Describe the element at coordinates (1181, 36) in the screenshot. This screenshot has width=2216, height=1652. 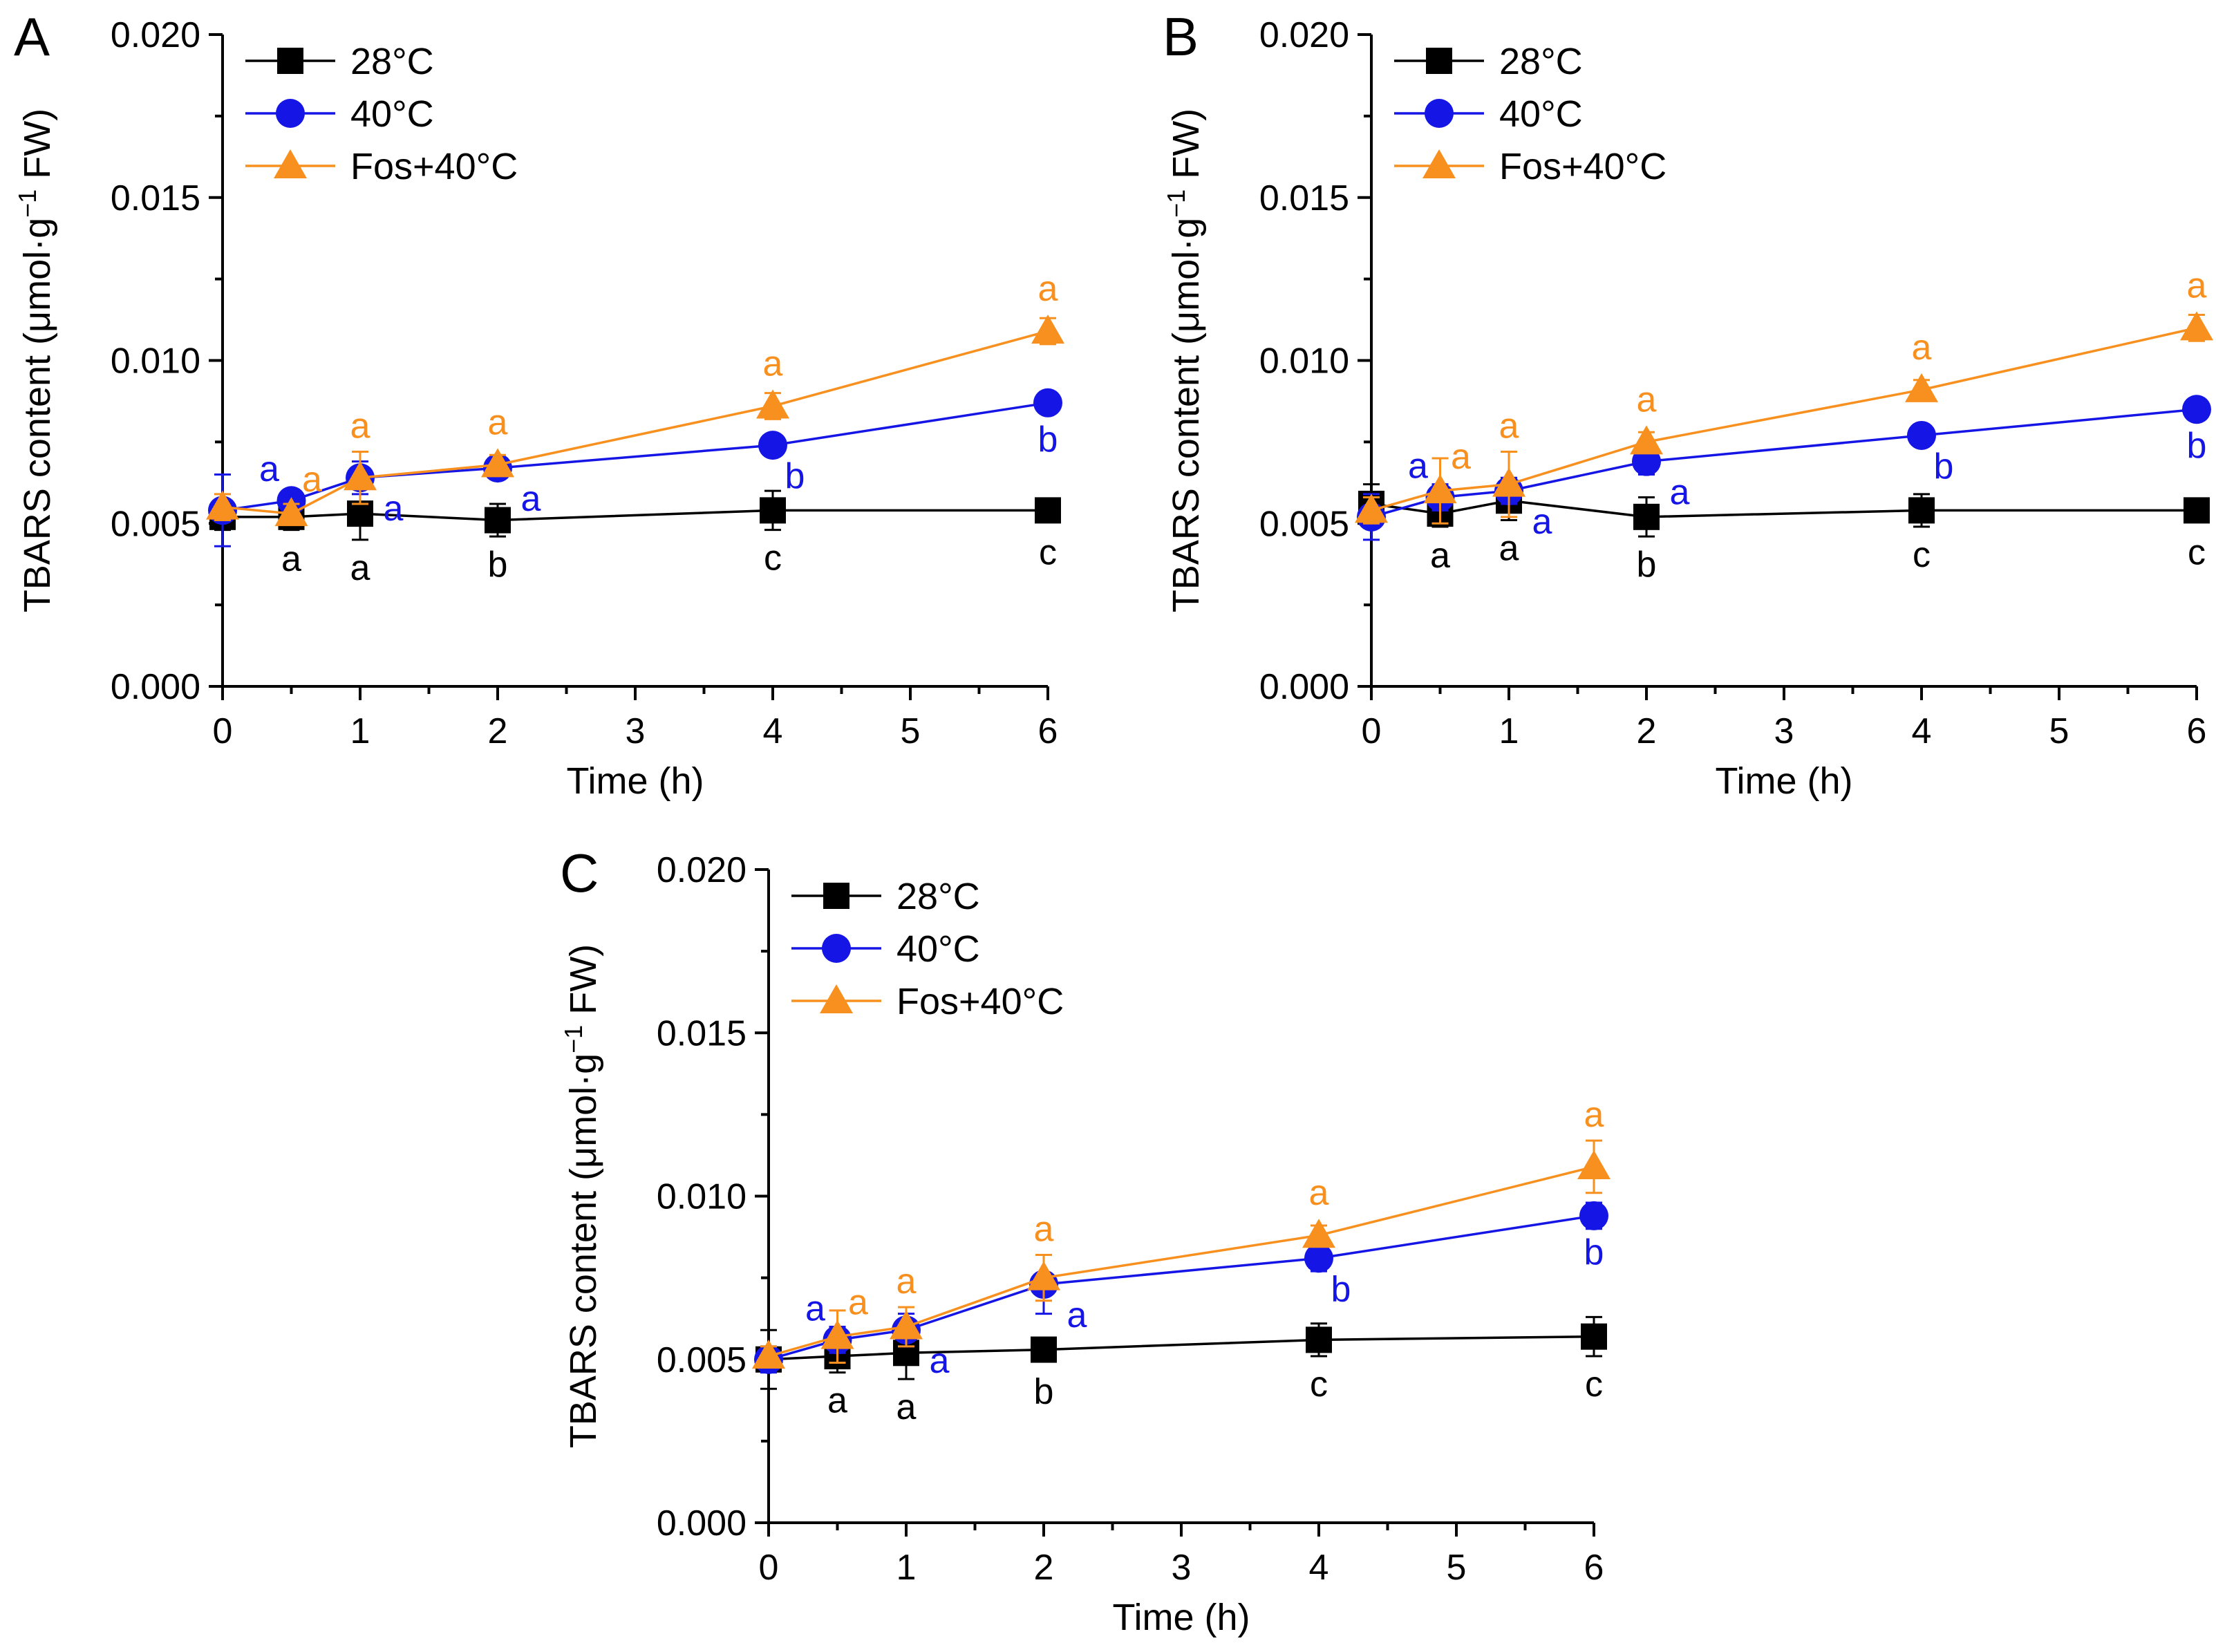
I see `panel-label: B` at that location.